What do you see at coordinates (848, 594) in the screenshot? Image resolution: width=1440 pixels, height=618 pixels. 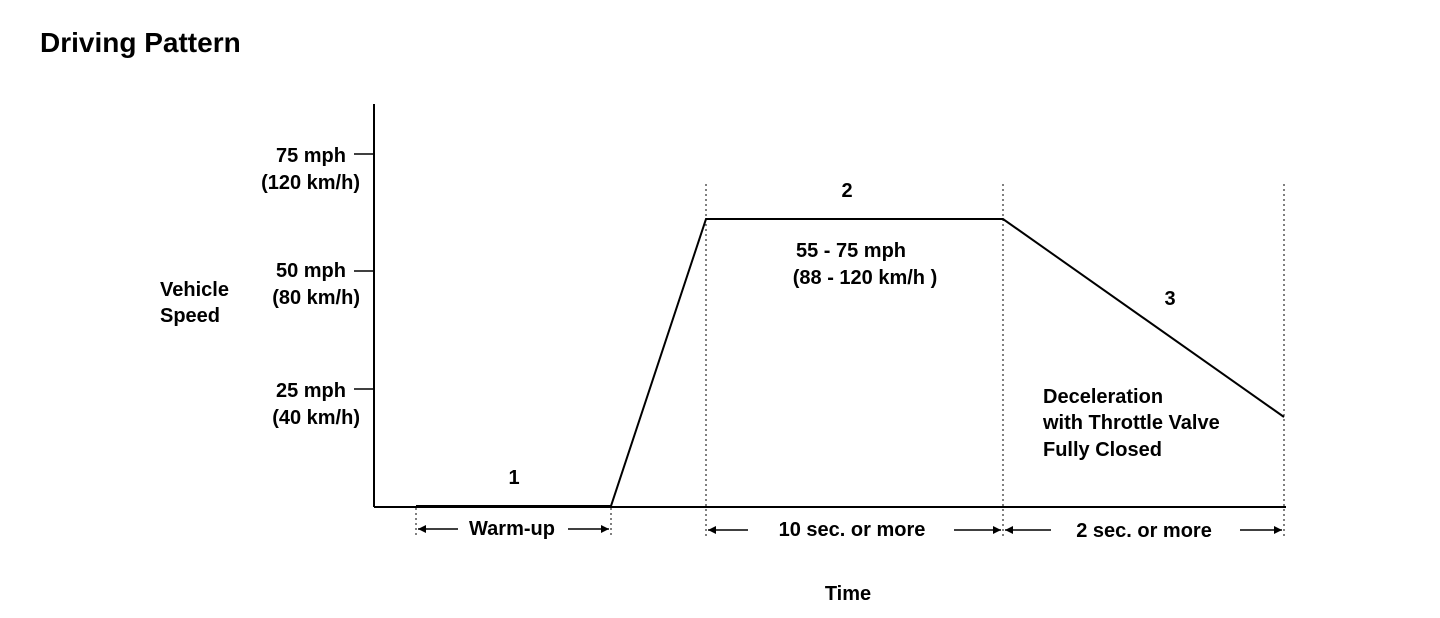 I see `x-axis-label: Time` at bounding box center [848, 594].